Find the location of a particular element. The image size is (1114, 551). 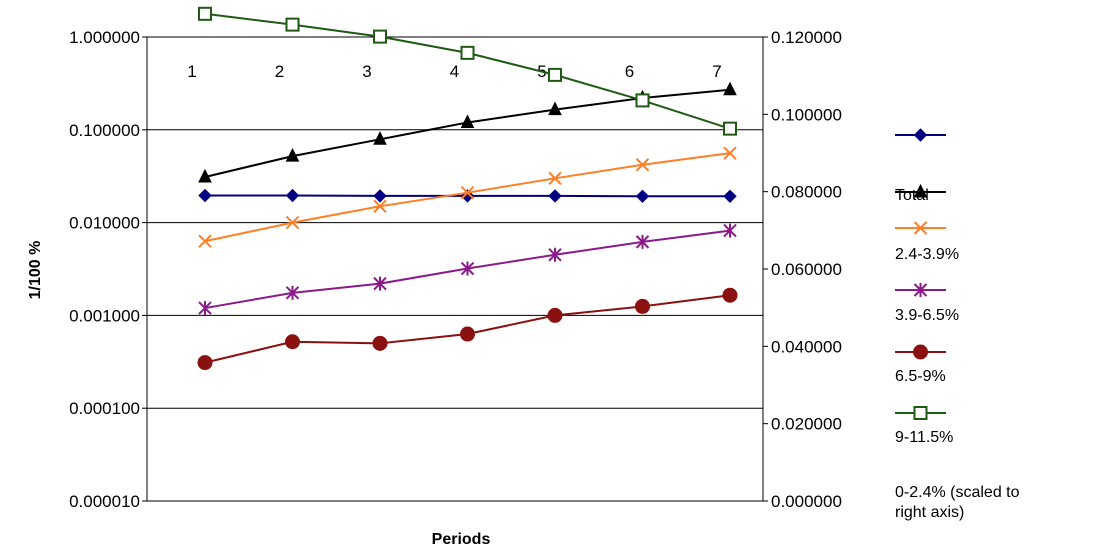

legend-label: 0-2.4% (scaled to right axis) is located at coordinates (957, 502).